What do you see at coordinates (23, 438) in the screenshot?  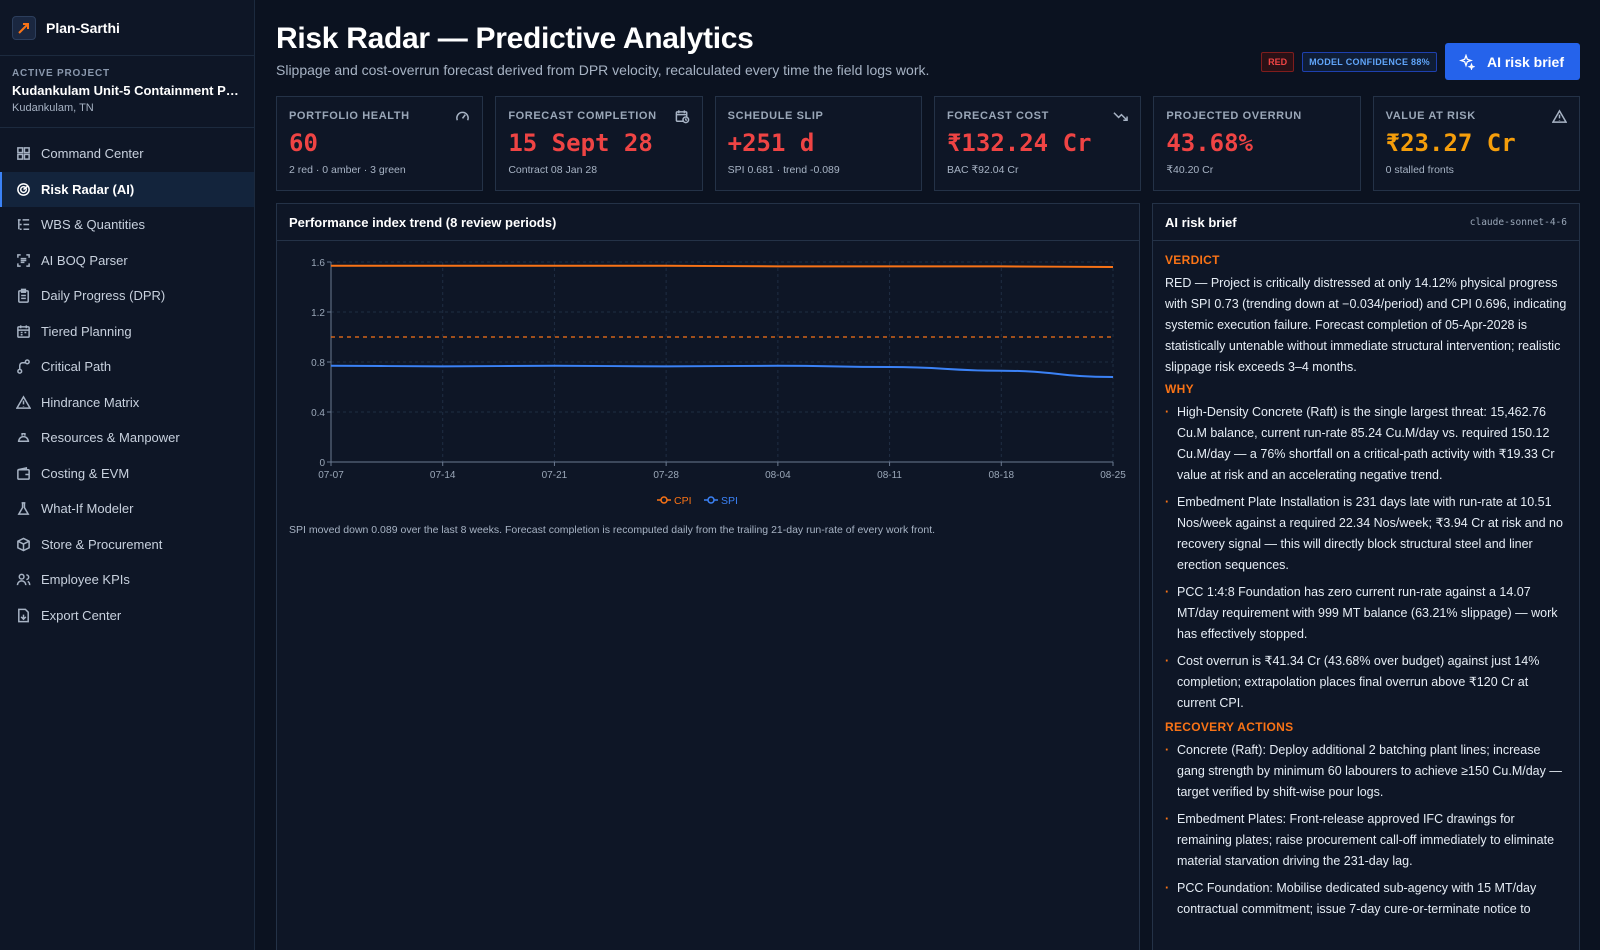 I see `hard-hat-icon` at bounding box center [23, 438].